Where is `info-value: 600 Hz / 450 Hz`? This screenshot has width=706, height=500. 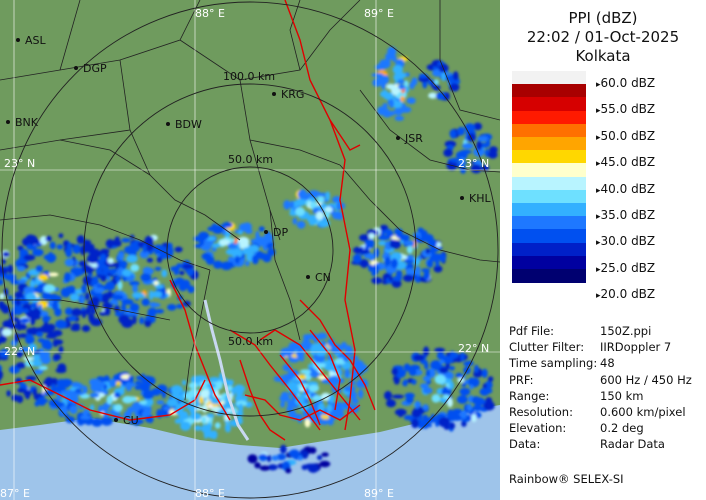
info-value: 600 Hz / 450 Hz is located at coordinates (646, 379).